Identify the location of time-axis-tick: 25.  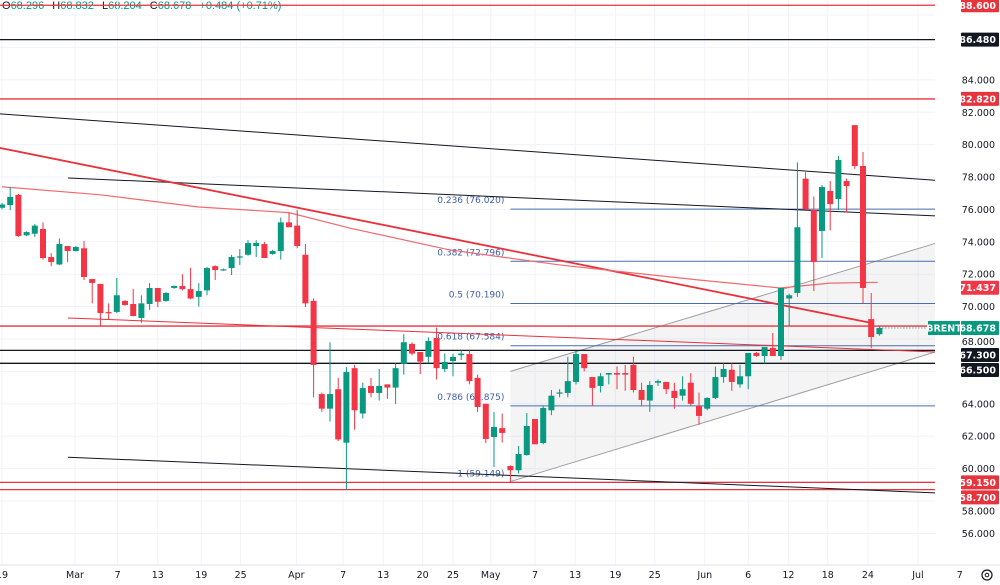
(453, 575).